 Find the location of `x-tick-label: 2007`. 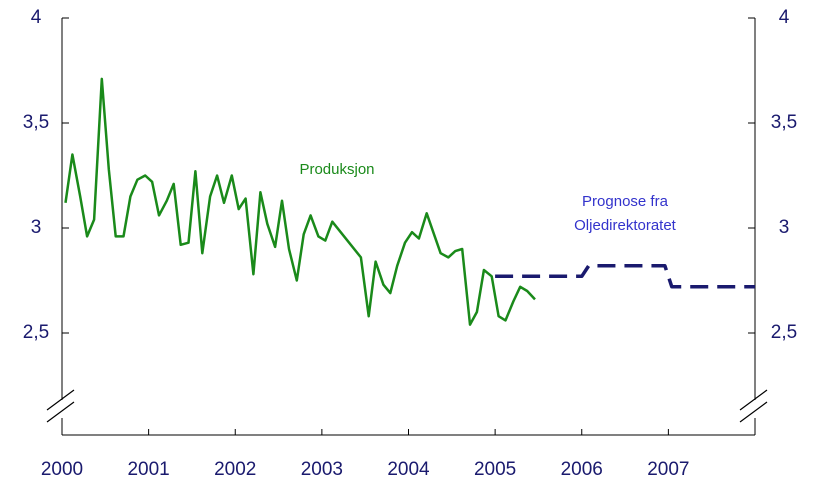

x-tick-label: 2007 is located at coordinates (668, 469).